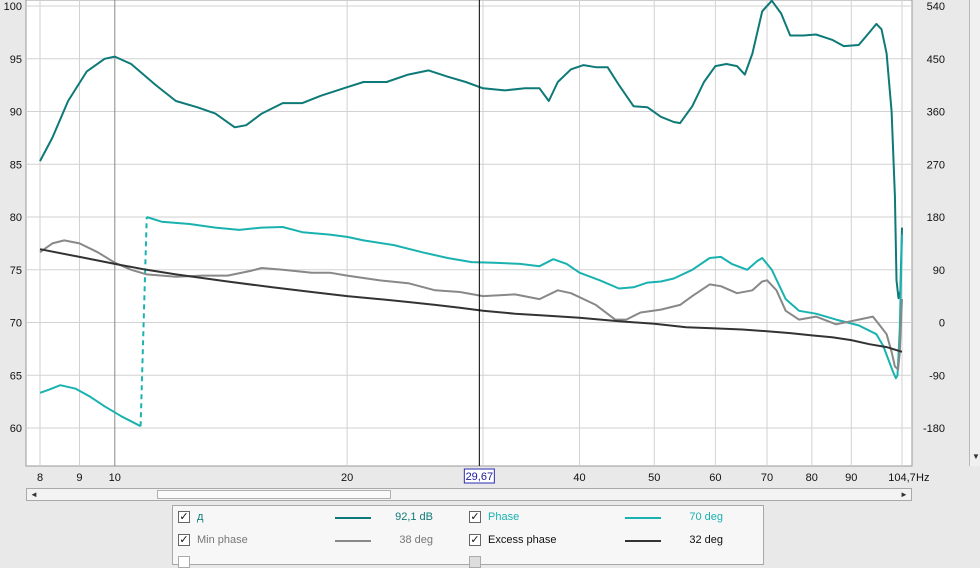  Describe the element at coordinates (976, 456) in the screenshot. I see `scroll-down-arrow-icon: ▼` at that location.